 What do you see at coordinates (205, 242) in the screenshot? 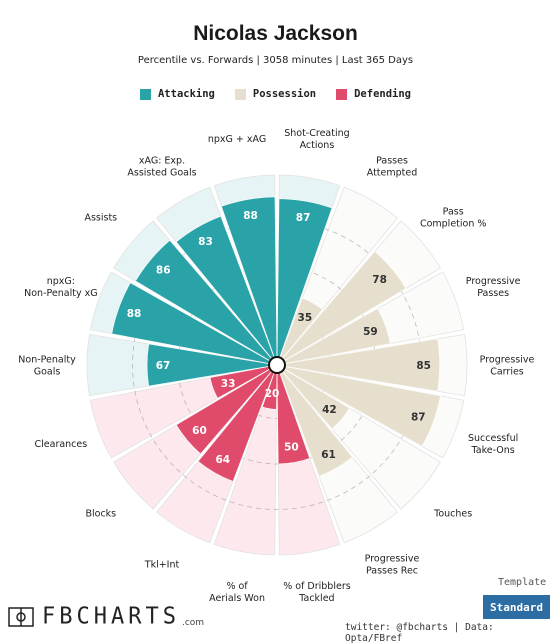
I see `value-label-xag-exp-assisted-goals: 83` at bounding box center [205, 242].